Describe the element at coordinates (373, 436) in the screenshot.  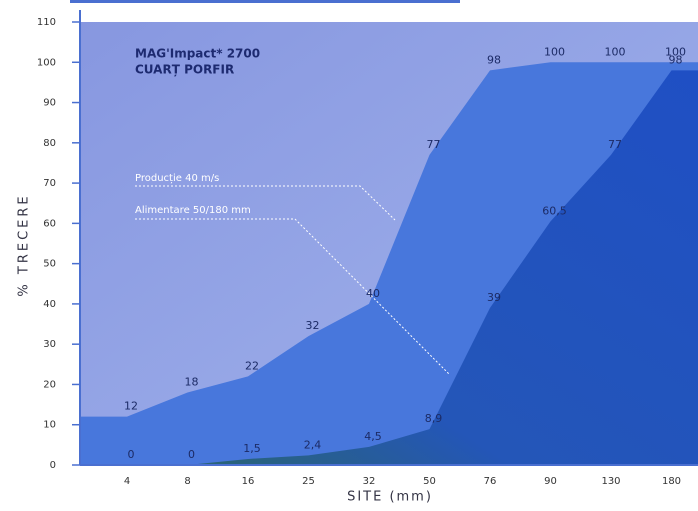
I see `data-label: 4,5` at that location.